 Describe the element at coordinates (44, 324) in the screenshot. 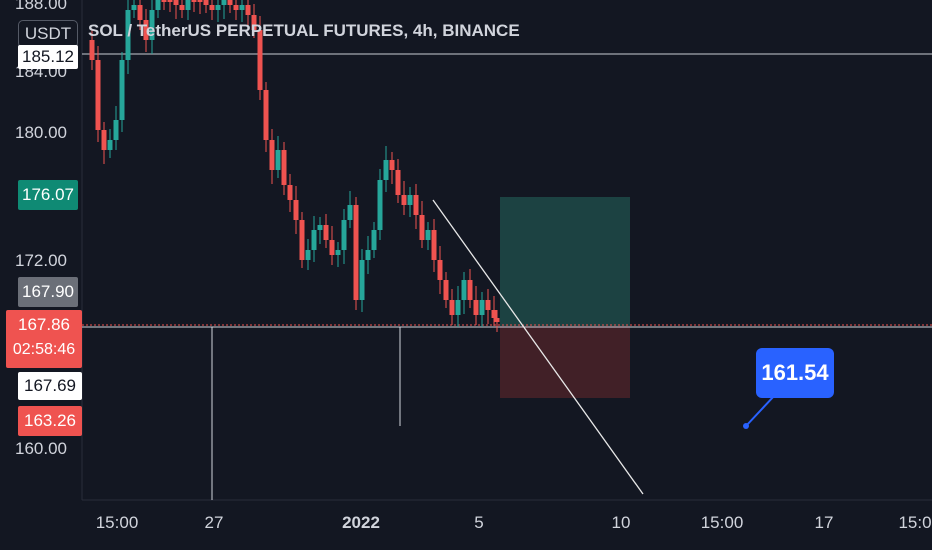

I see `last-price-label: 167.86` at that location.